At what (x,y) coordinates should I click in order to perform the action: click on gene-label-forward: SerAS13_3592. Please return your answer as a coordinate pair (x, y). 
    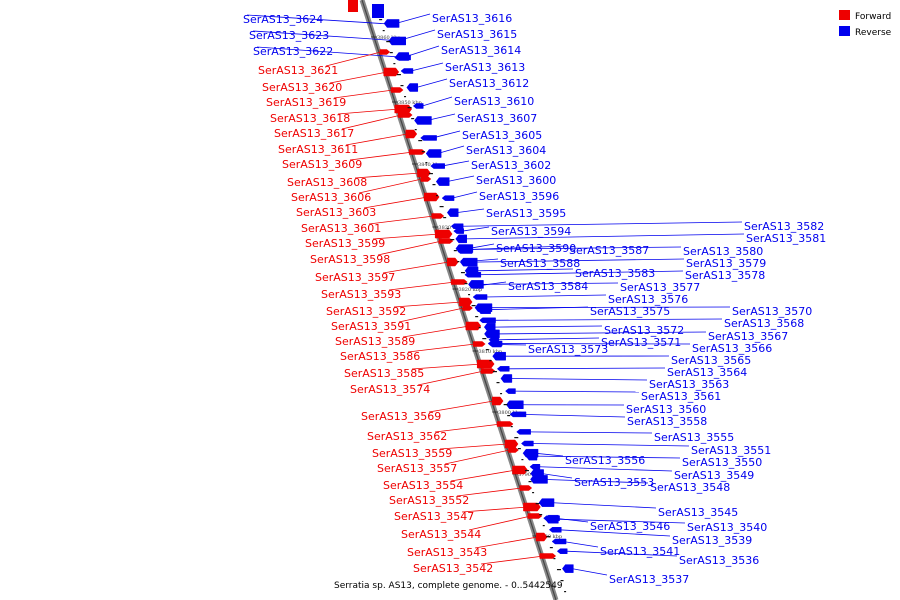
    Looking at the image, I should click on (366, 311).